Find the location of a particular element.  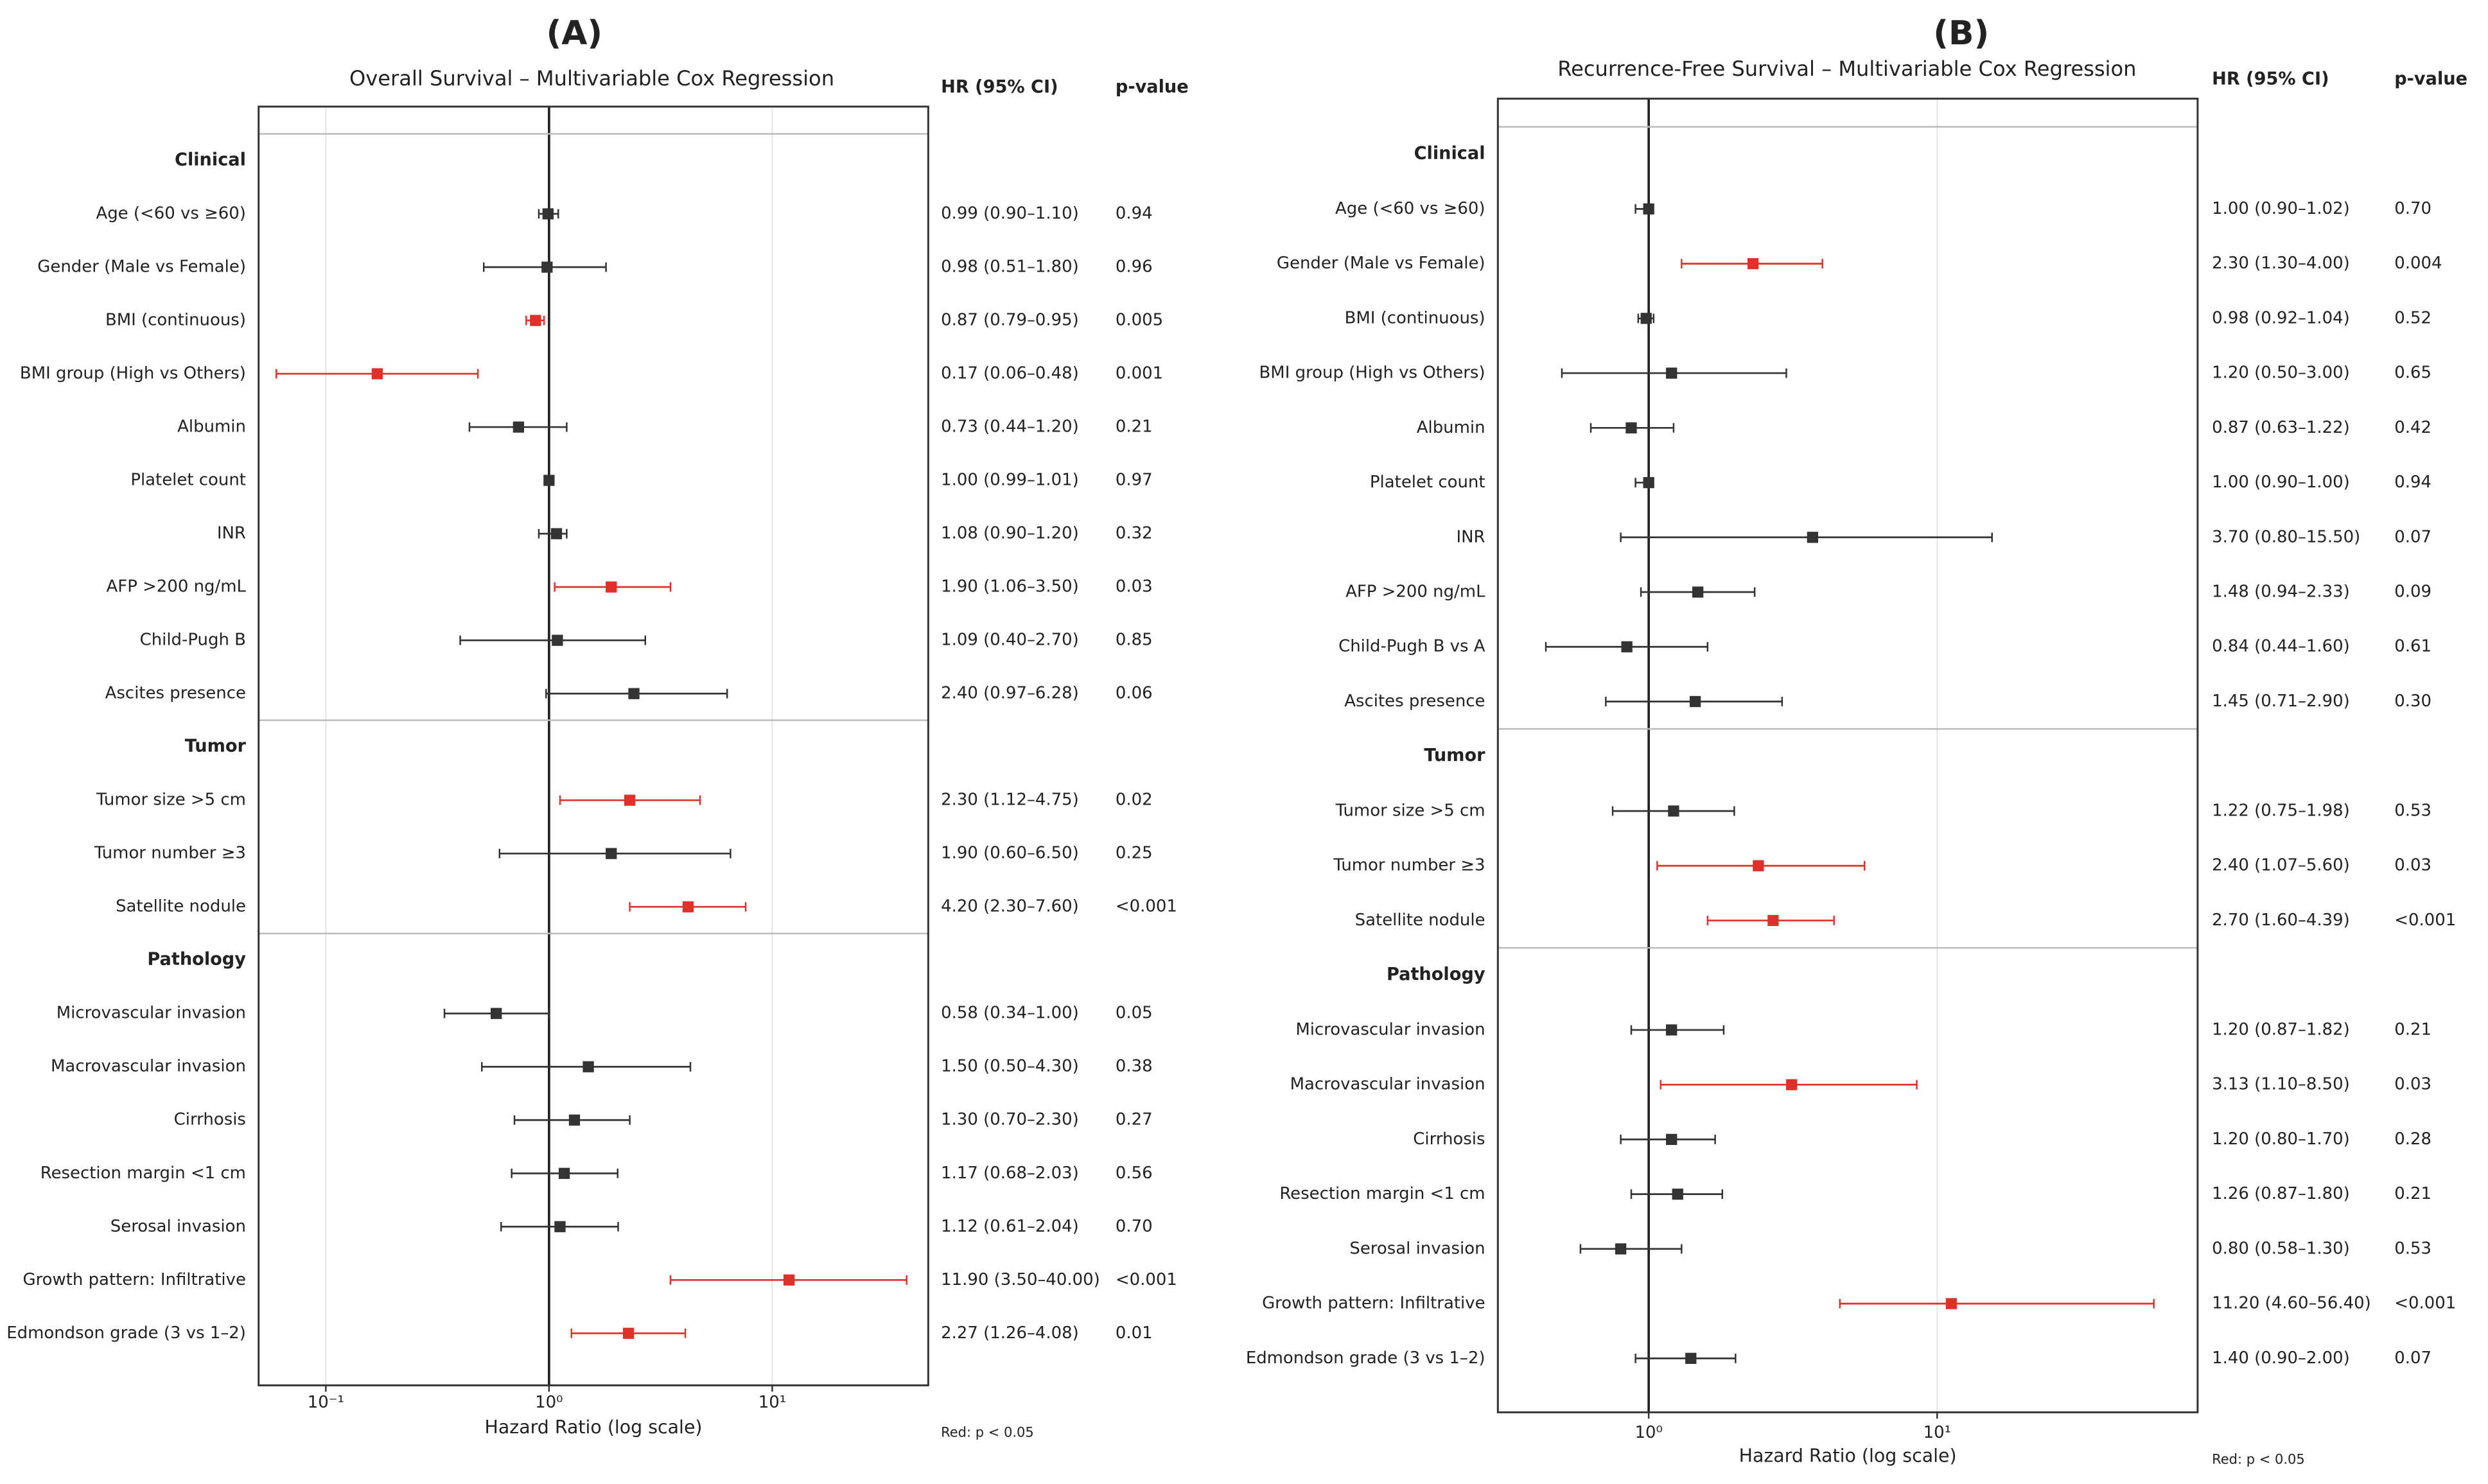

ci-label: 1.30 (0.70–2.30) is located at coordinates (1010, 1120).